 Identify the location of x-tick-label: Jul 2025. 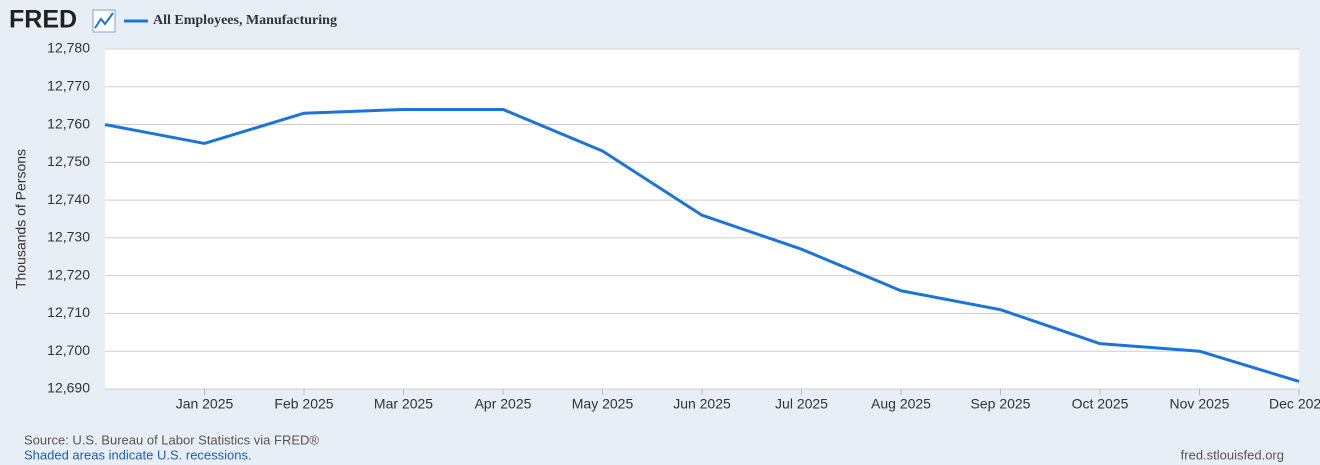
(801, 404).